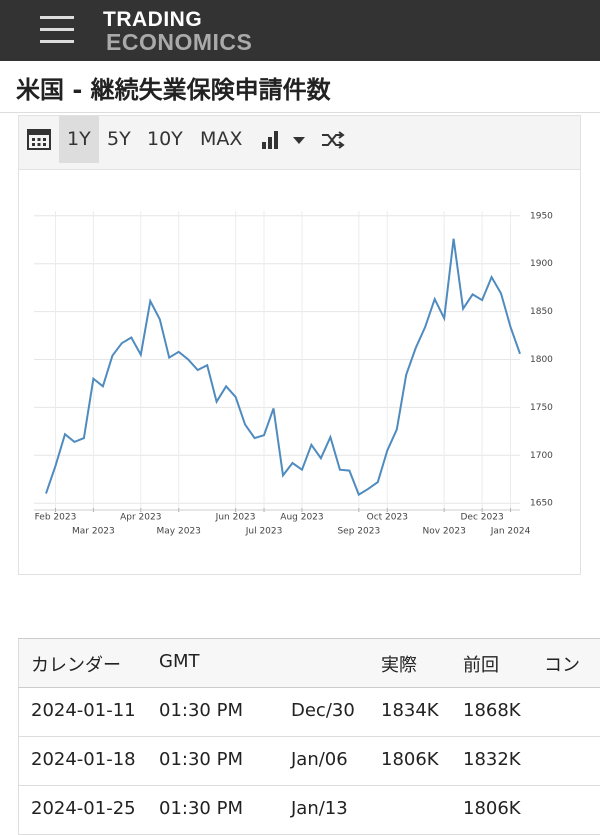  I want to click on table-cell: 2024-01-11, so click(83, 710).